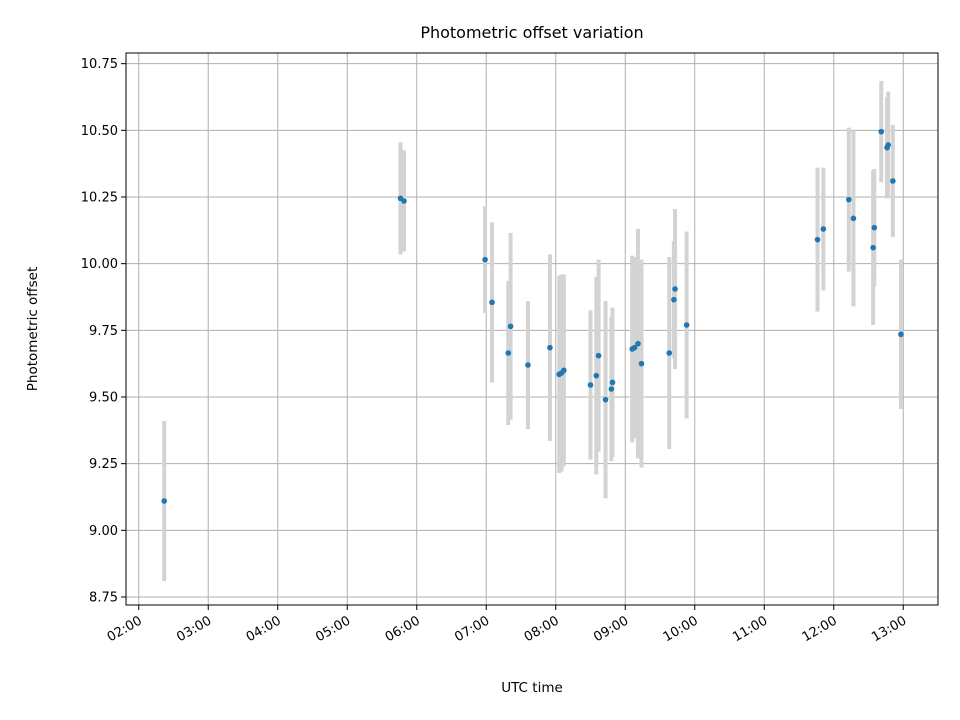 This screenshot has width=960, height=720. Describe the element at coordinates (99, 131) in the screenshot. I see `y-tick-label: 10.50` at that location.